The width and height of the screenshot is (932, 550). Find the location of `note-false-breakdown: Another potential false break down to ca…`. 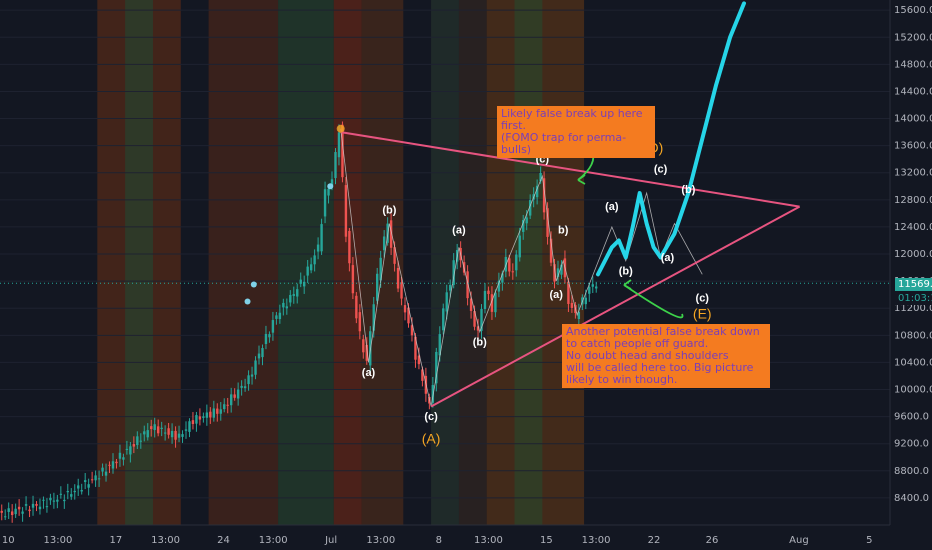

note-false-breakdown: Another potential false break down to ca… is located at coordinates (666, 356).